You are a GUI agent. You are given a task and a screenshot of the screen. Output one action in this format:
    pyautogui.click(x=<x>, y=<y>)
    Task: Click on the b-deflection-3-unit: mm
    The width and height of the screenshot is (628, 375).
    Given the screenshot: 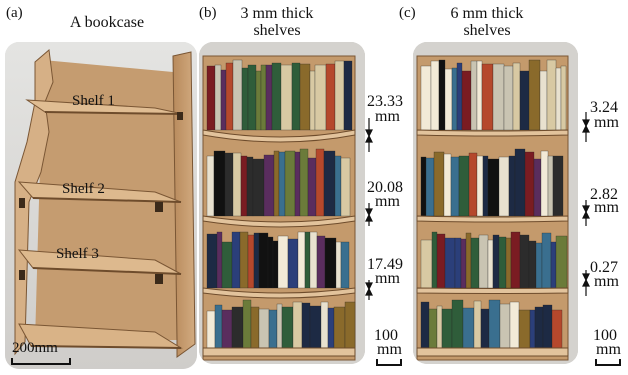 What is the action you would take?
    pyautogui.click(x=387, y=278)
    